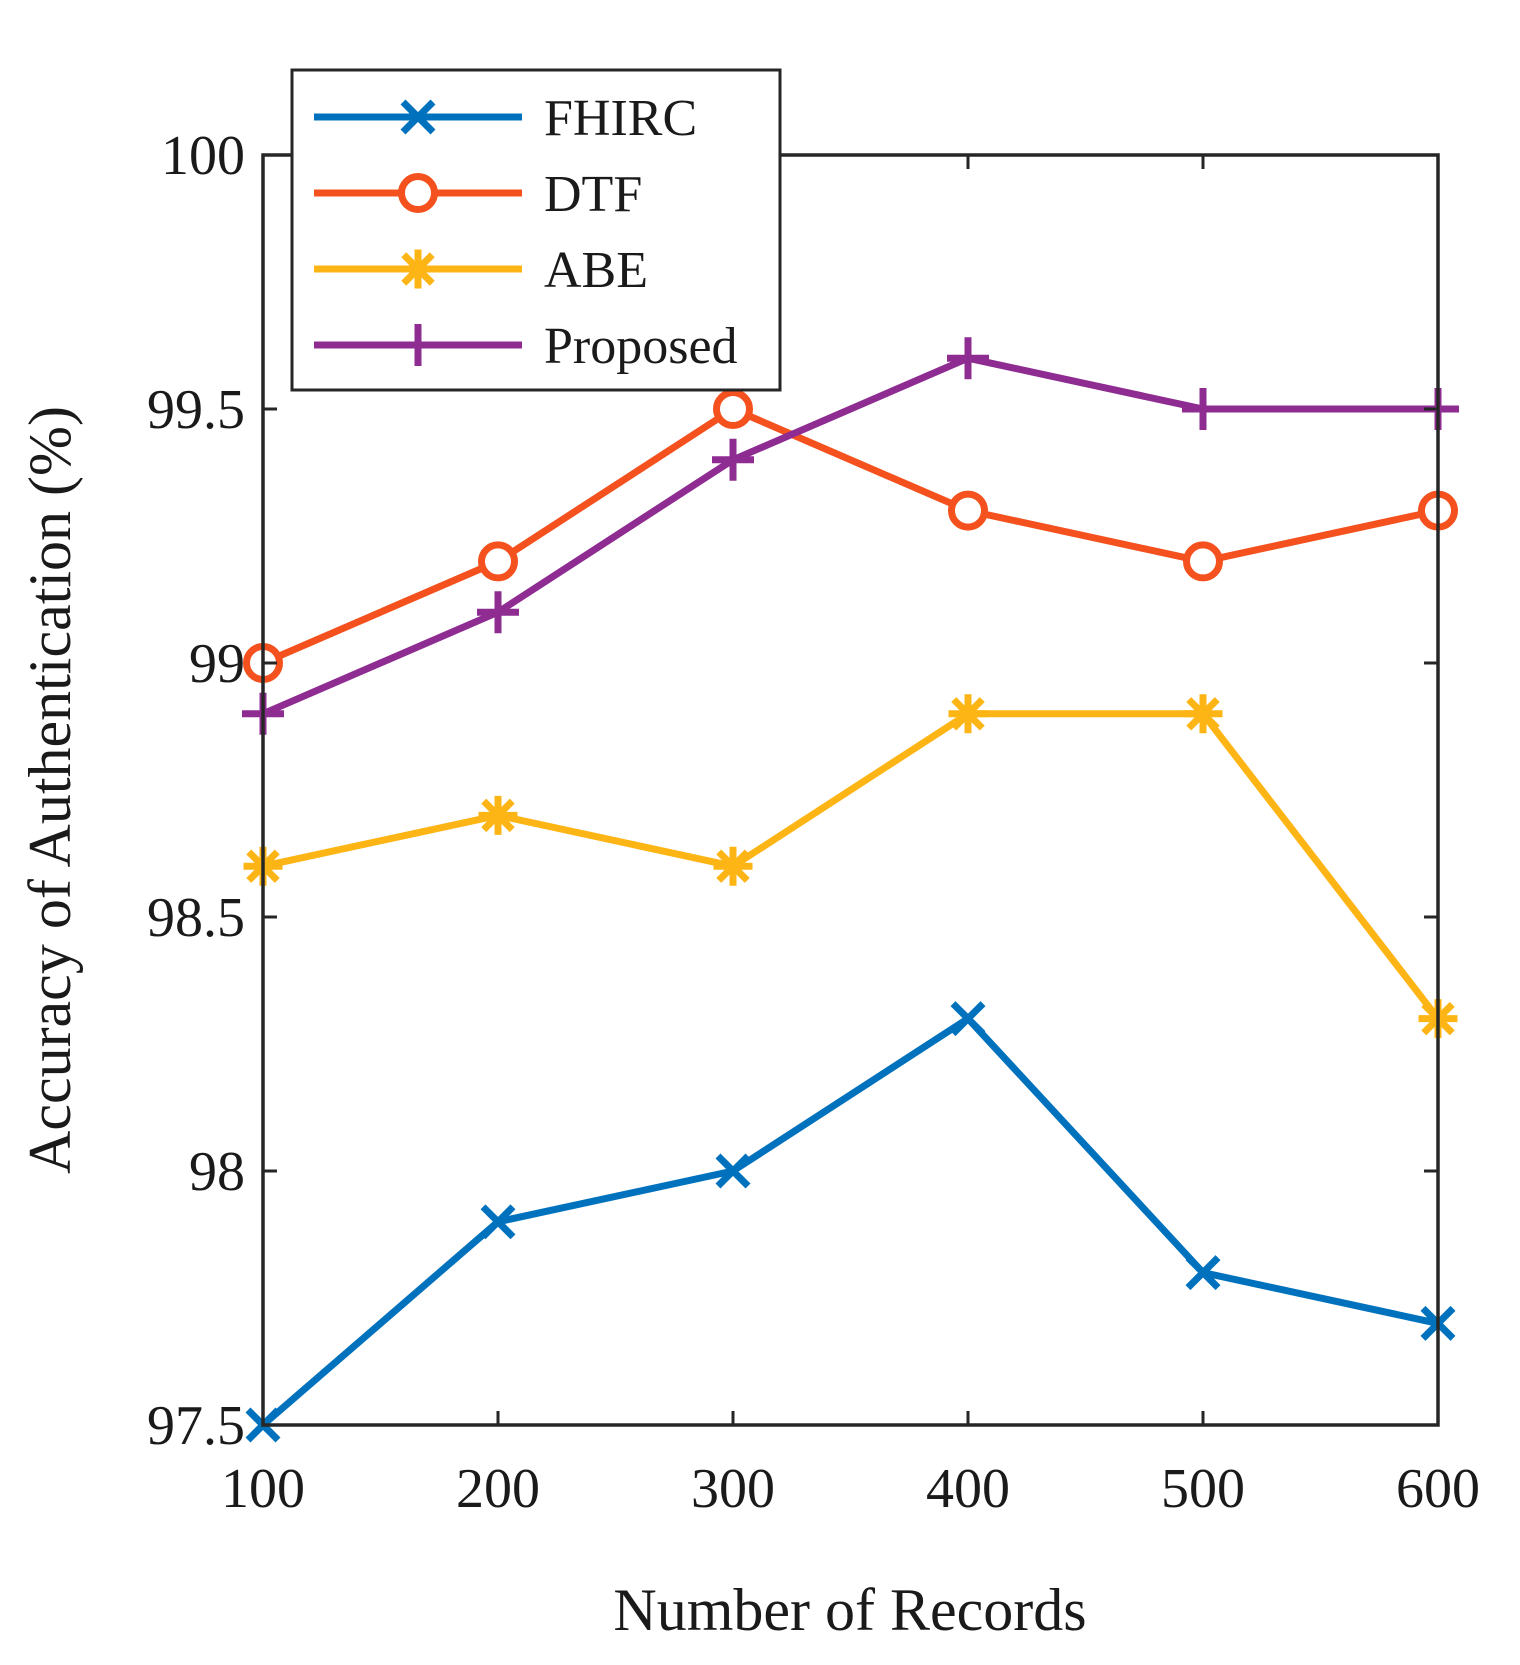 This screenshot has width=1520, height=1665. What do you see at coordinates (481, 270) in the screenshot?
I see `legend-item-abe: ABE` at bounding box center [481, 270].